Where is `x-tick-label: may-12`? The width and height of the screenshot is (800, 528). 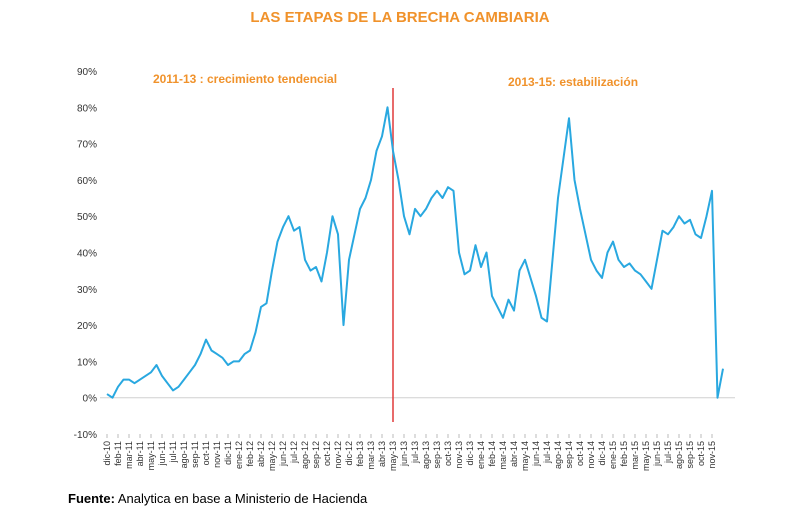
x-tick-label: may-12 is located at coordinates (272, 456).